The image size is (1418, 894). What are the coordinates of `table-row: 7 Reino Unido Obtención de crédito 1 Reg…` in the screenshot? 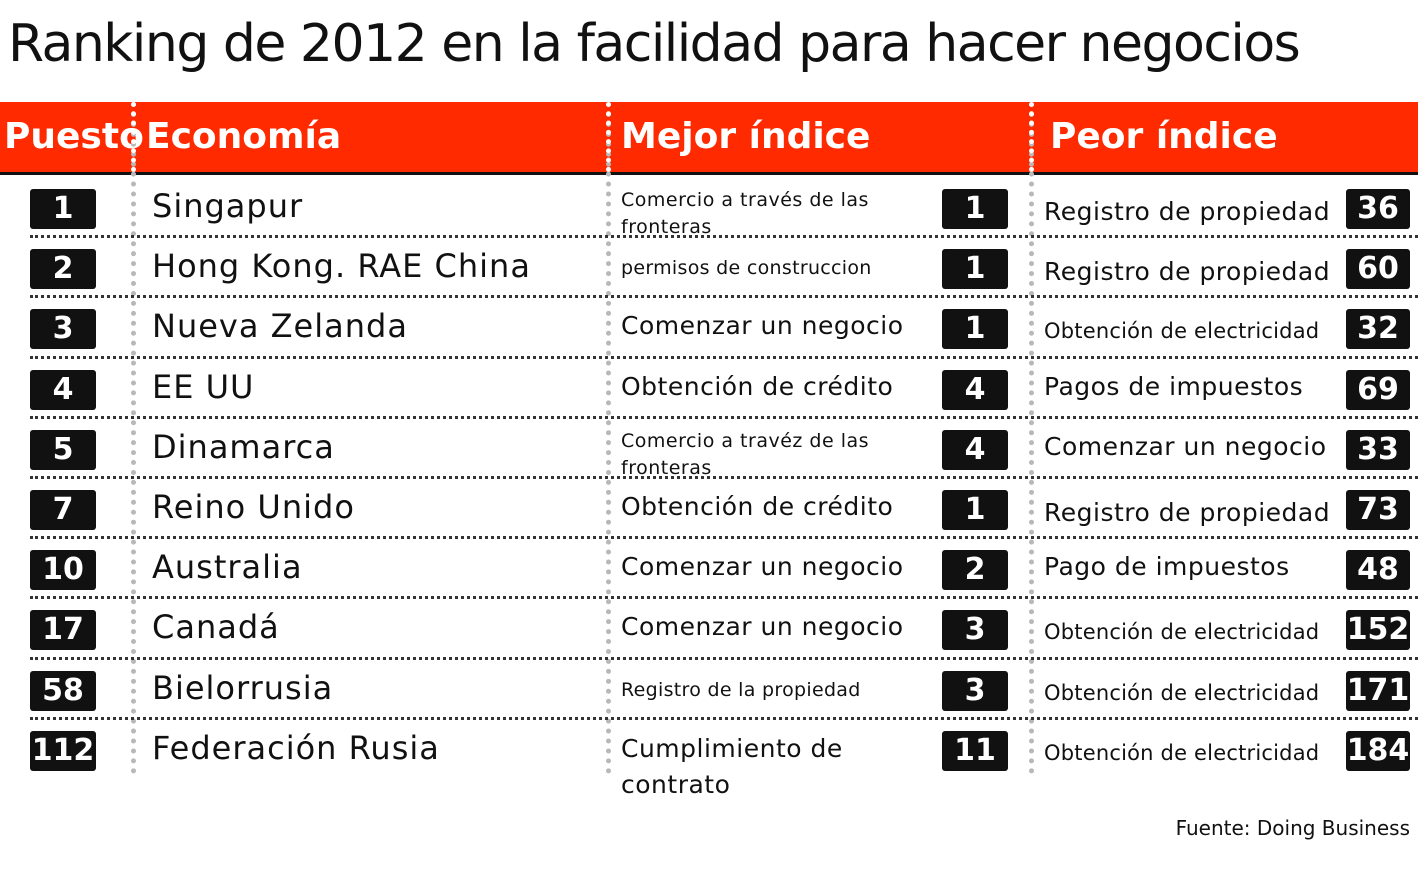 It's located at (709, 505).